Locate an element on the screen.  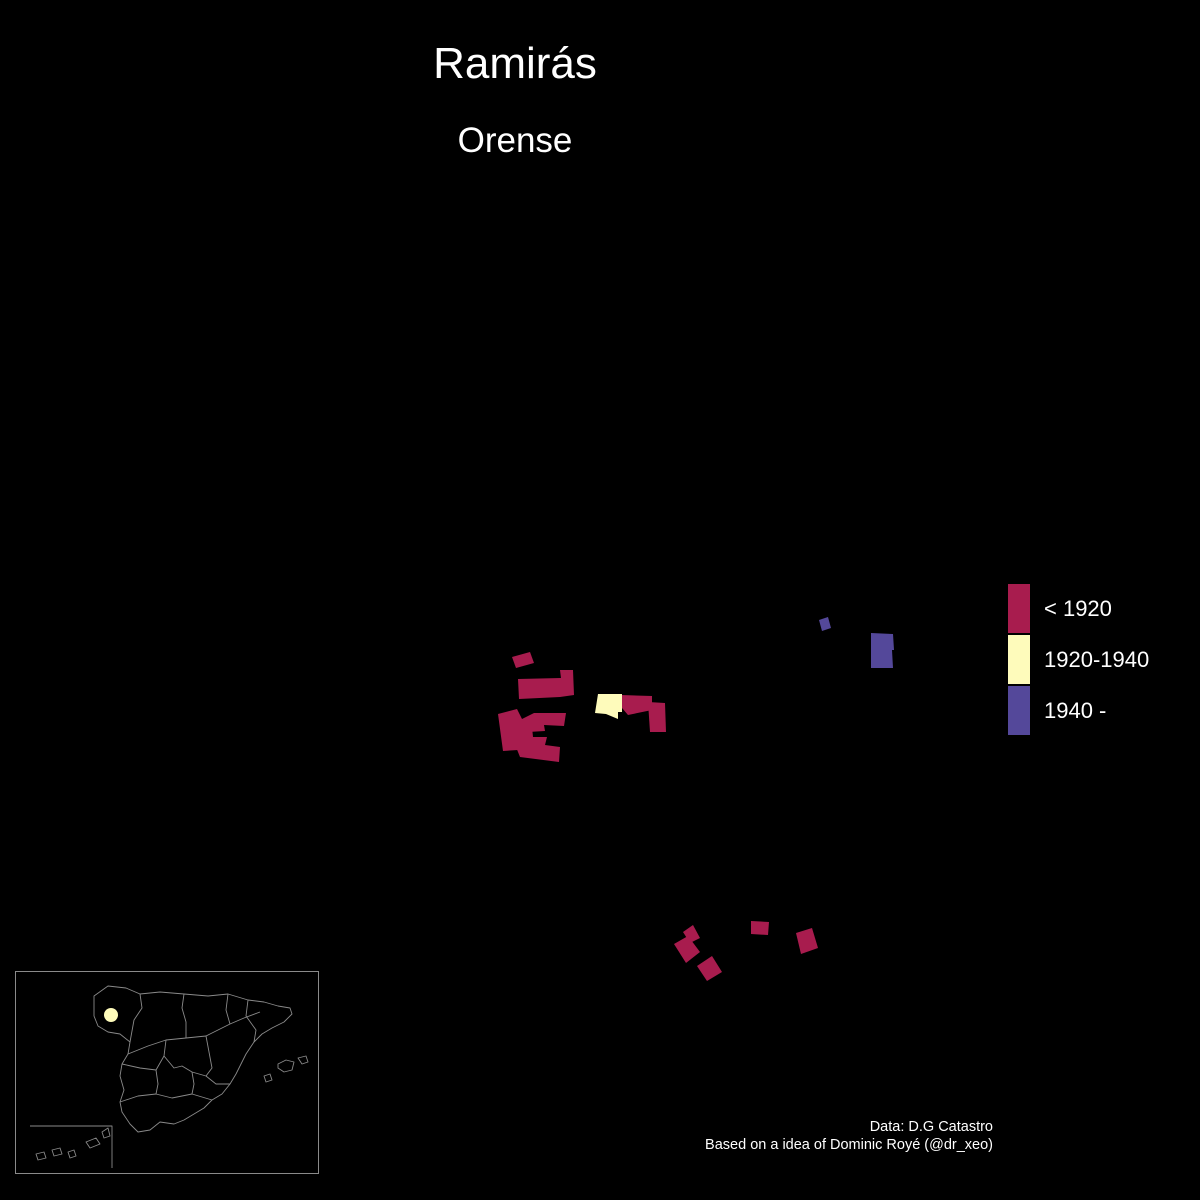
legend-swatch-1920-1940 is located at coordinates (1019, 659).